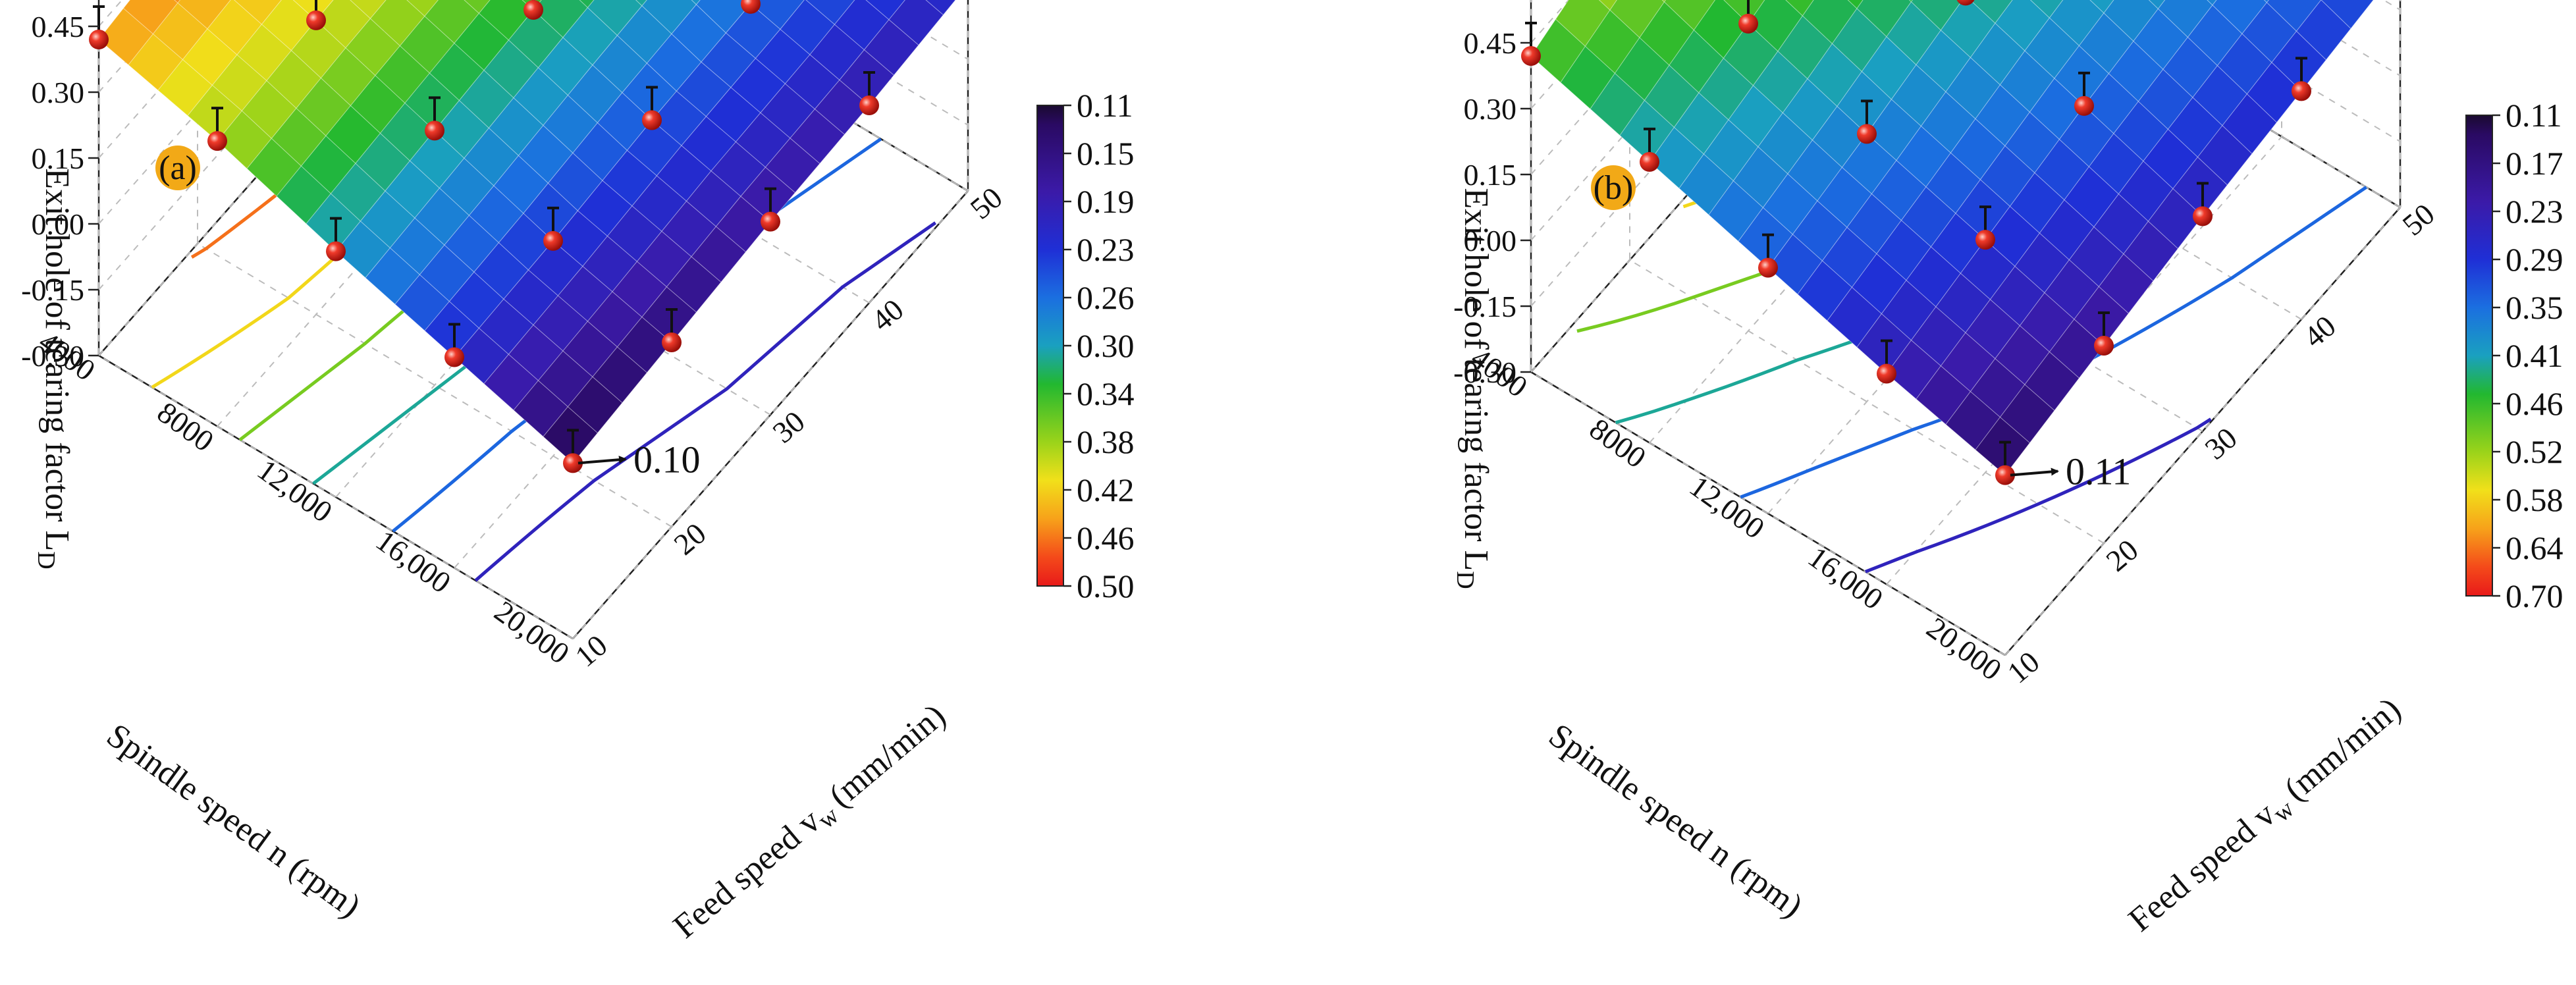 This screenshot has height=985, width=2576. What do you see at coordinates (2479, 356) in the screenshot?
I see `colorbar-rect` at bounding box center [2479, 356].